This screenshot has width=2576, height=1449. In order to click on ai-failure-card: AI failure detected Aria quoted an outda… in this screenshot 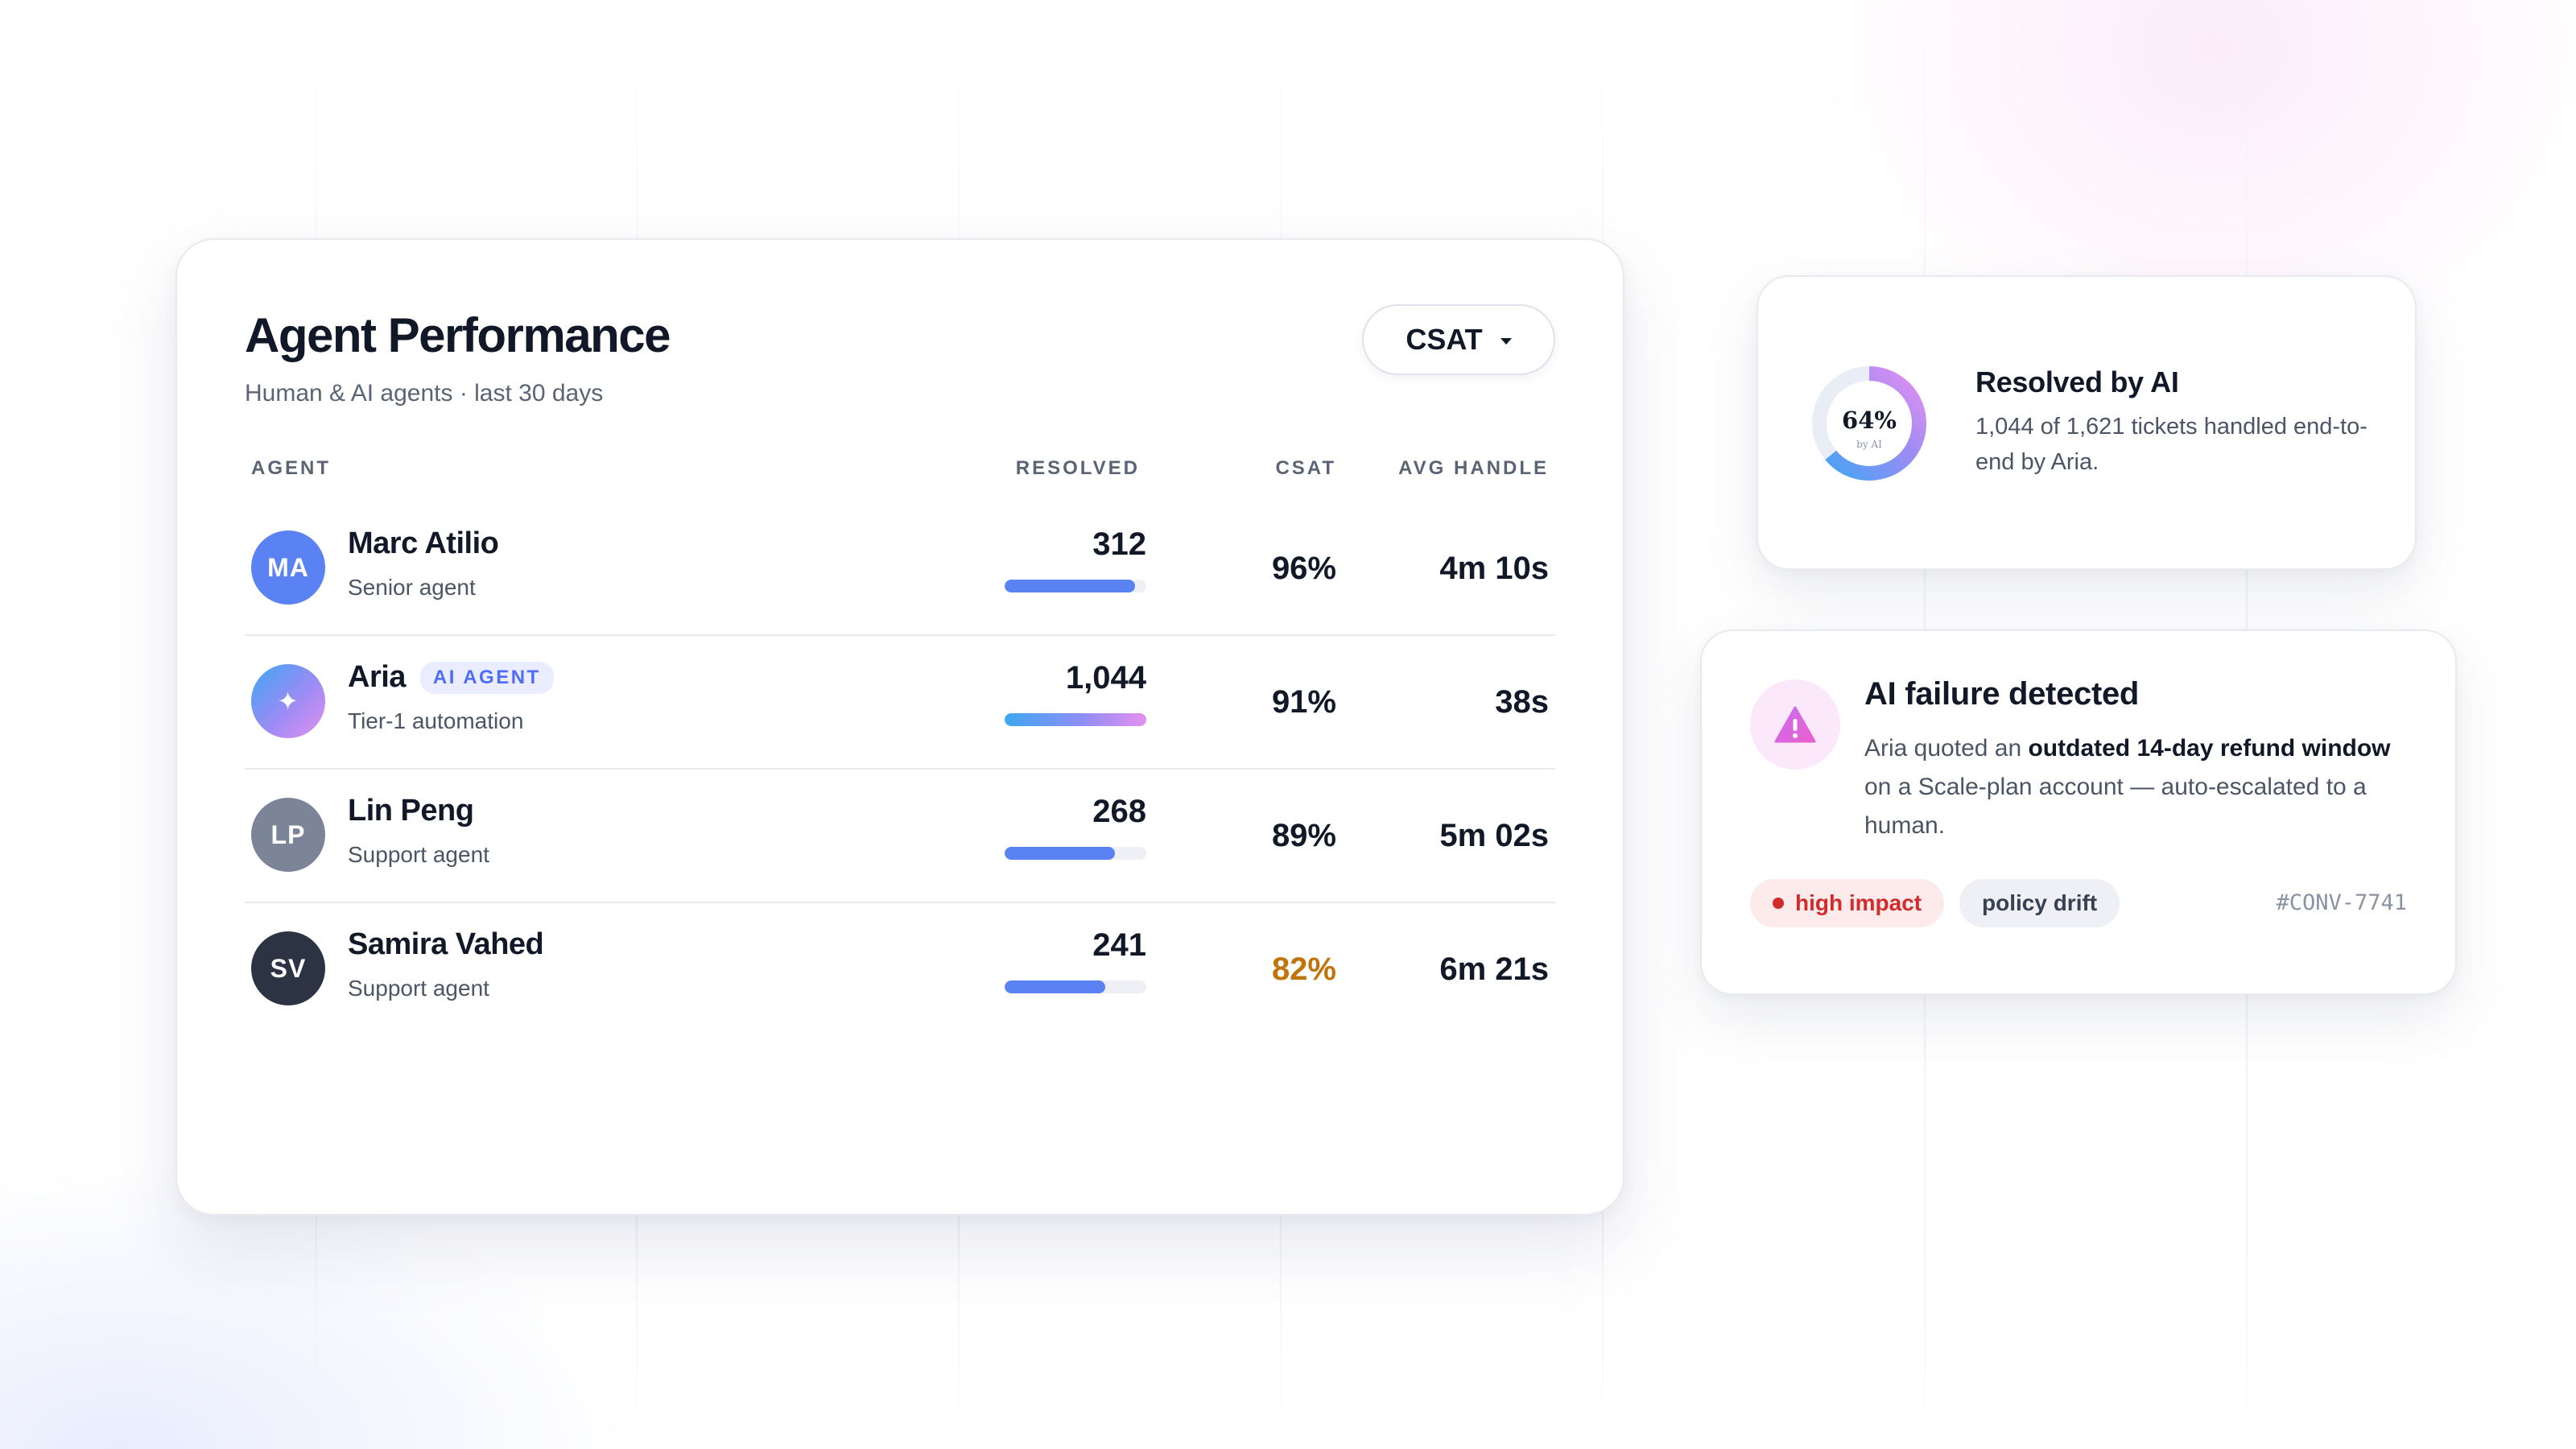, I will do `click(2078, 812)`.